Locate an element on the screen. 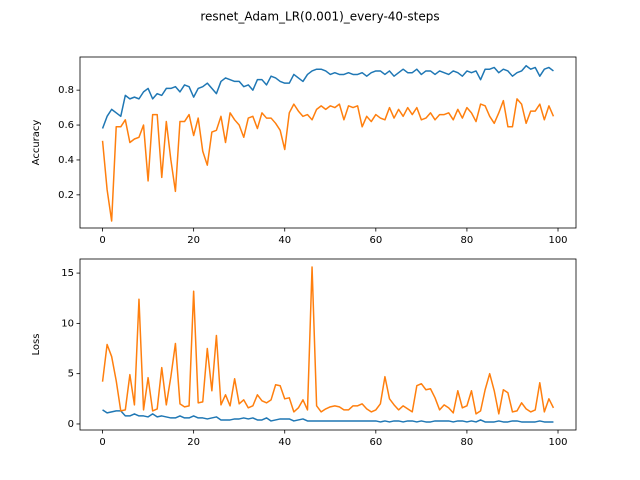 This screenshot has height=480, width=640. y-tick-label: 15 is located at coordinates (67, 273).